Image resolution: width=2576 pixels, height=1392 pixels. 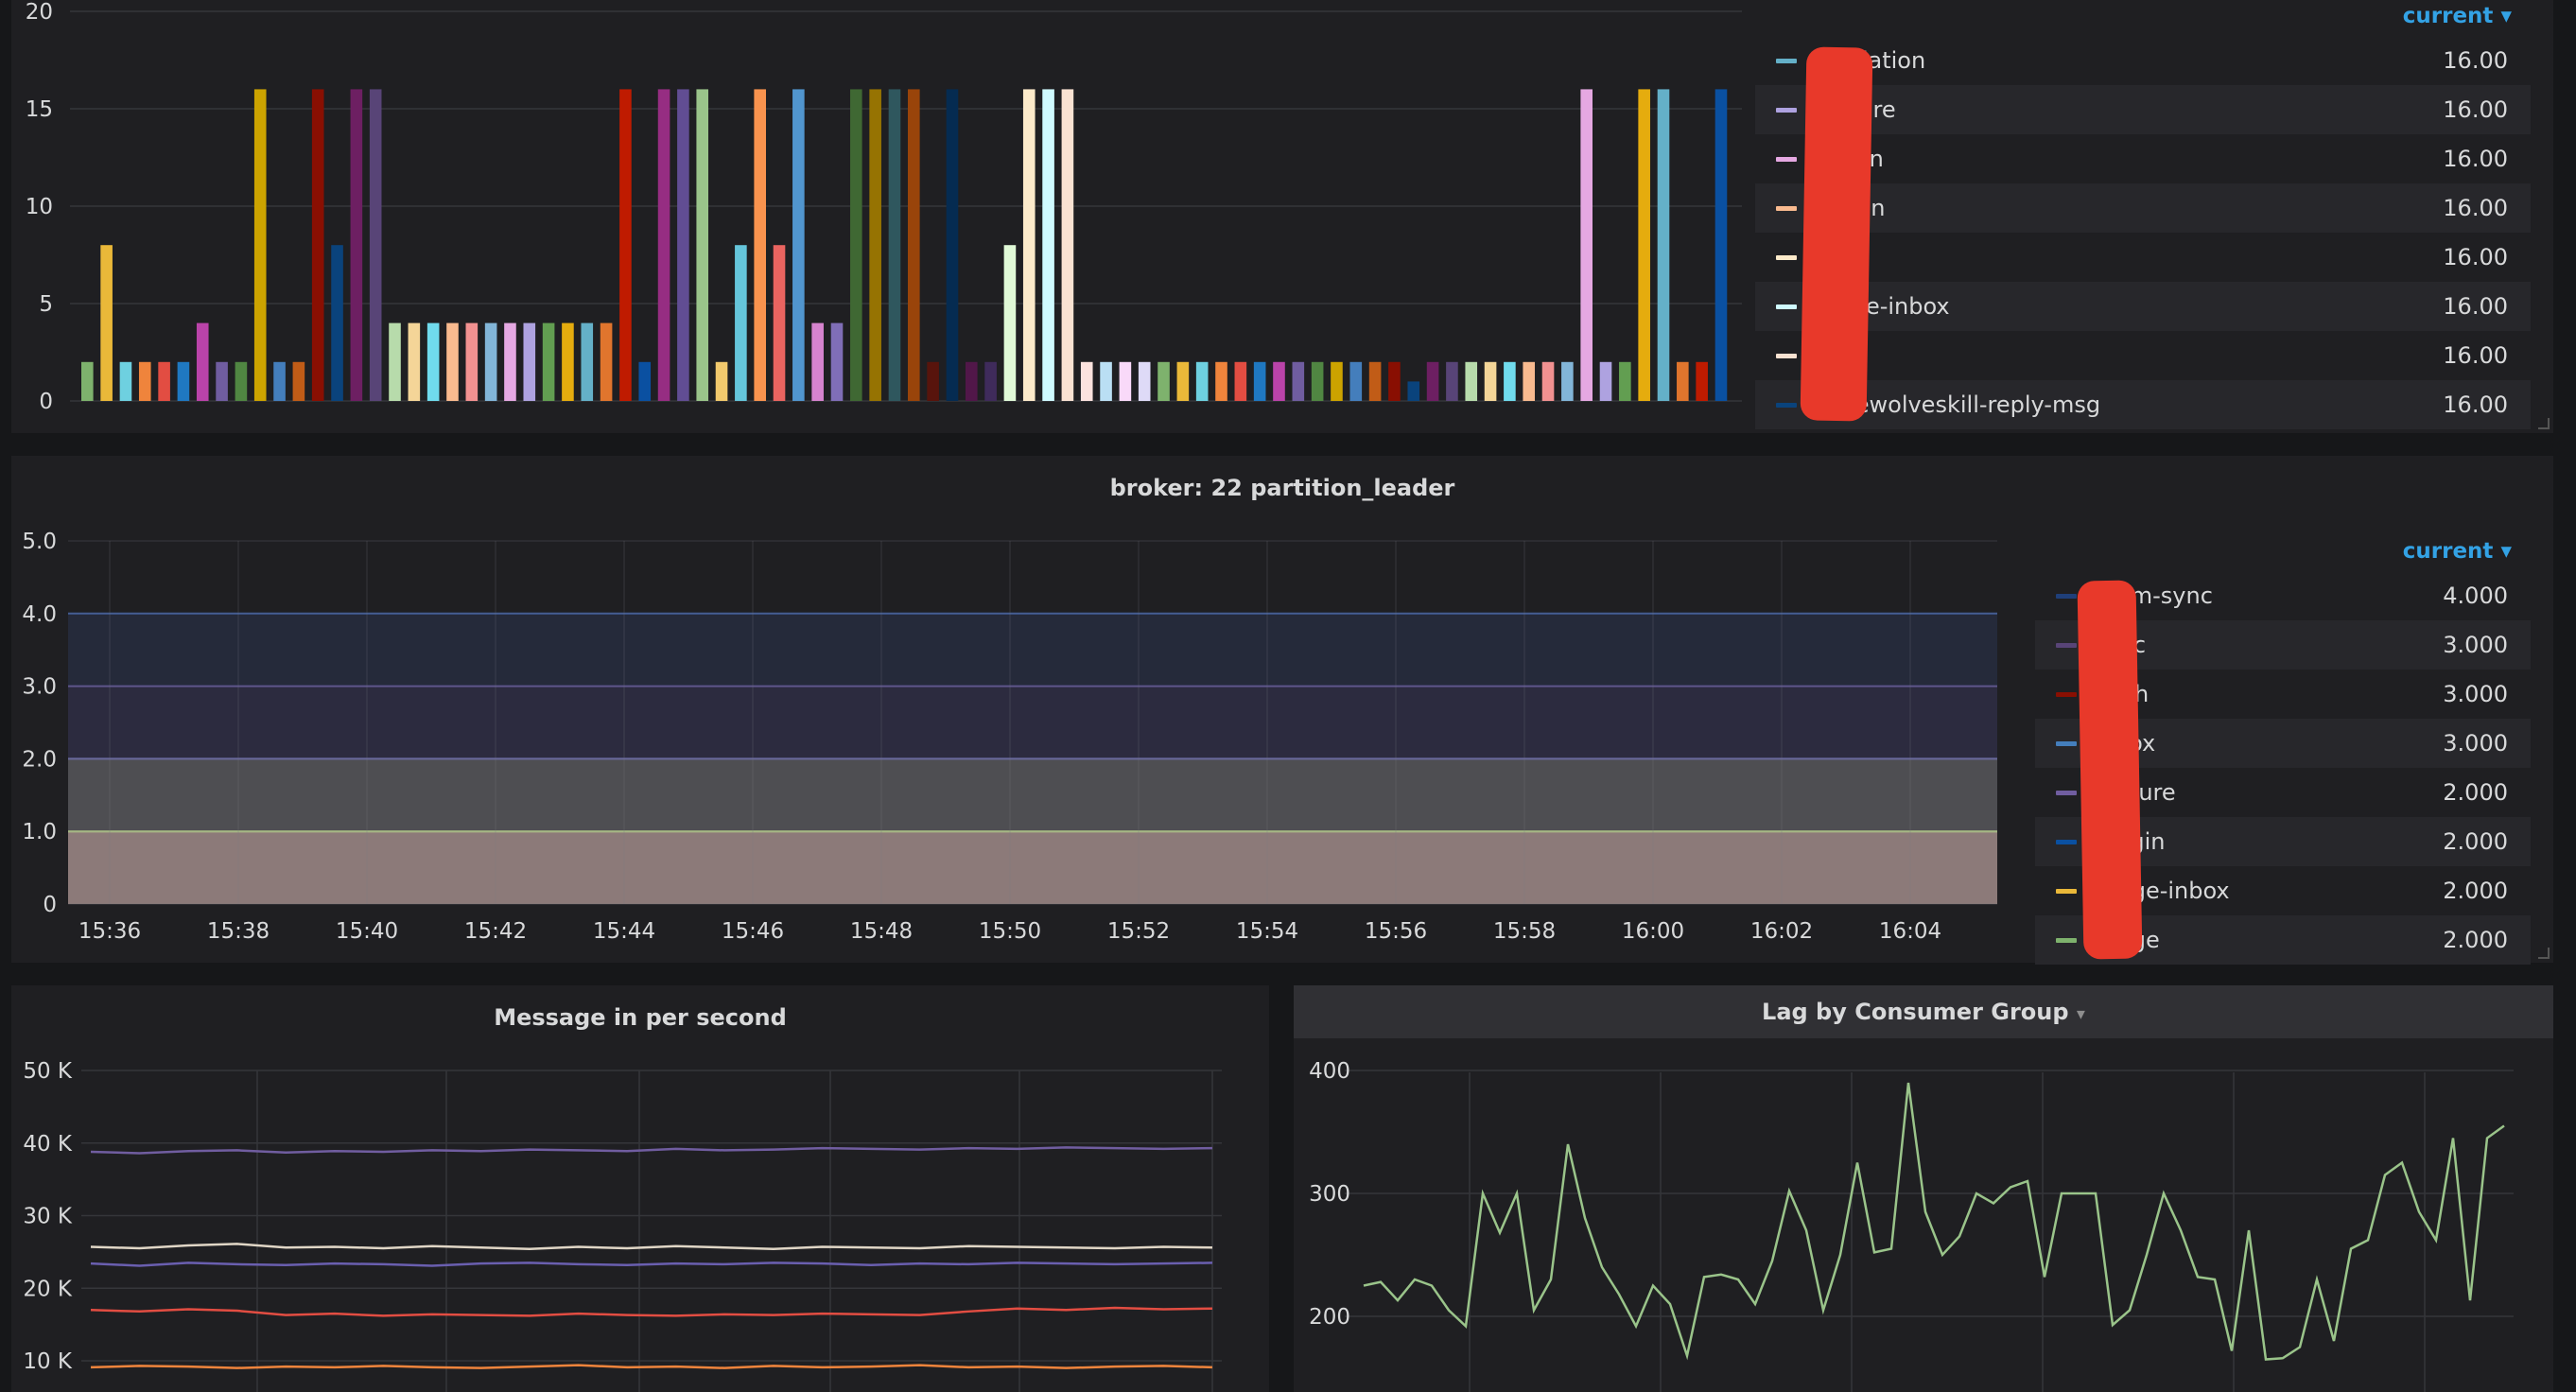 What do you see at coordinates (1781, 931) in the screenshot?
I see `x-tick-label: 16:02` at bounding box center [1781, 931].